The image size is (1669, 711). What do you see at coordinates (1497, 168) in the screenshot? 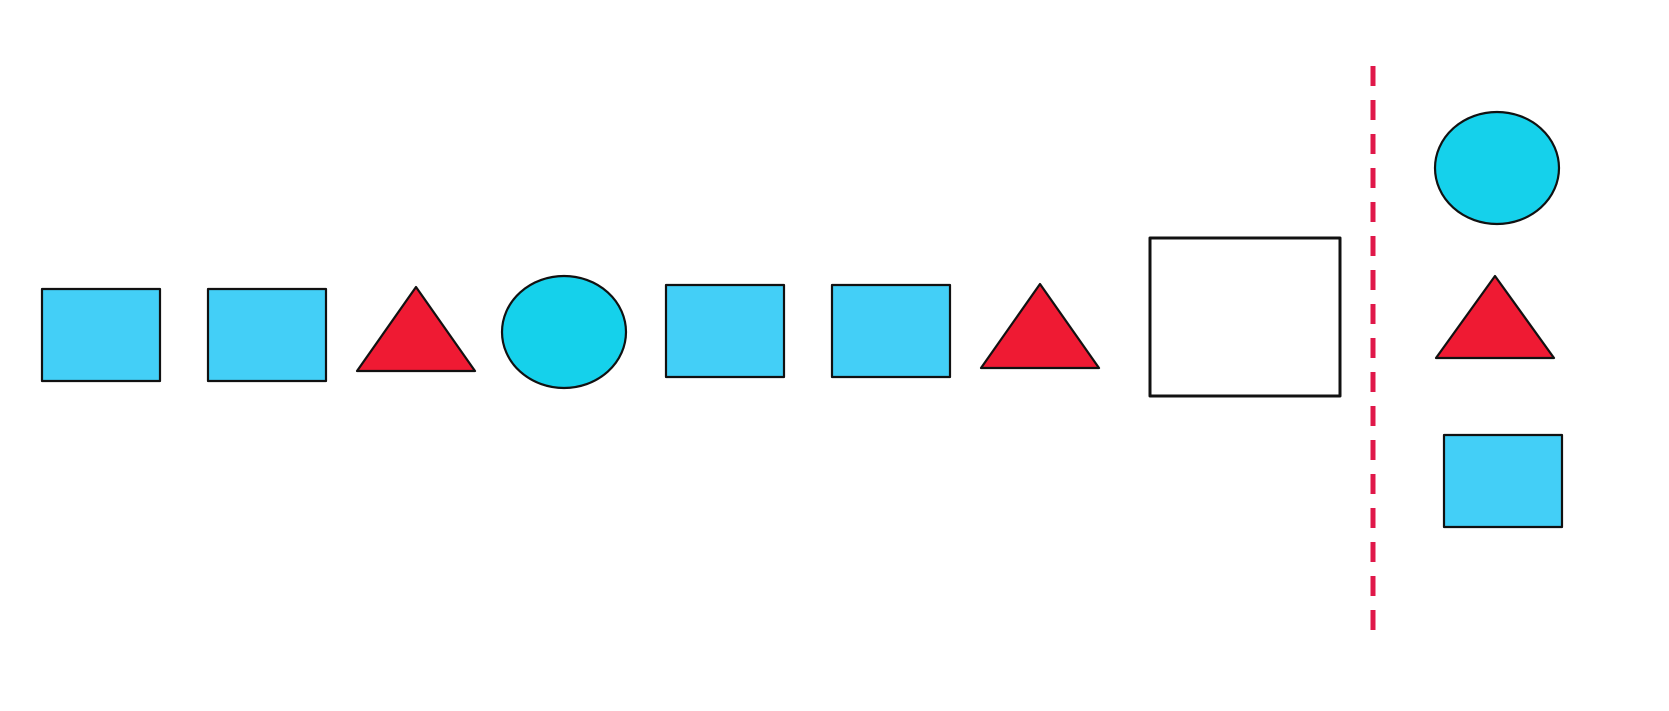
I see `option-circle` at bounding box center [1497, 168].